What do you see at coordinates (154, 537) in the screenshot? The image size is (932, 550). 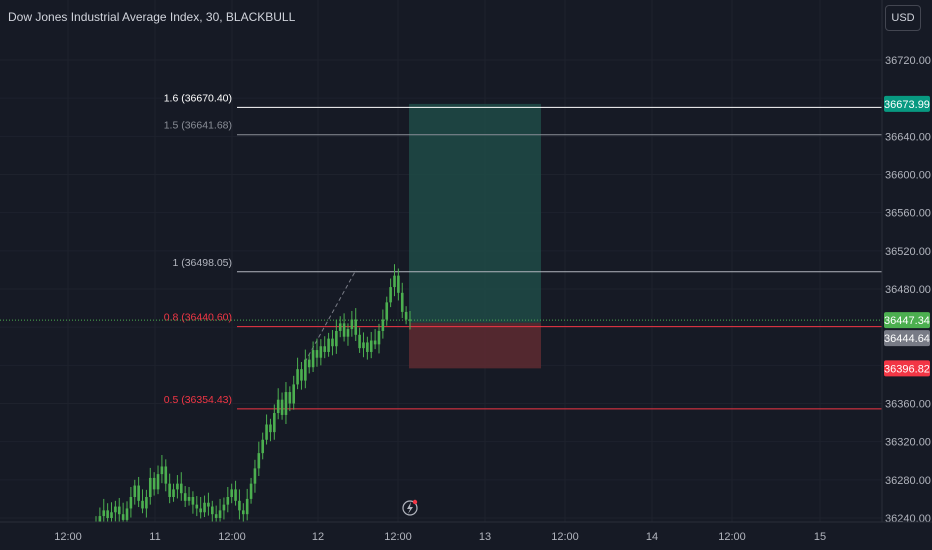 I see `time-tick-label: 11` at bounding box center [154, 537].